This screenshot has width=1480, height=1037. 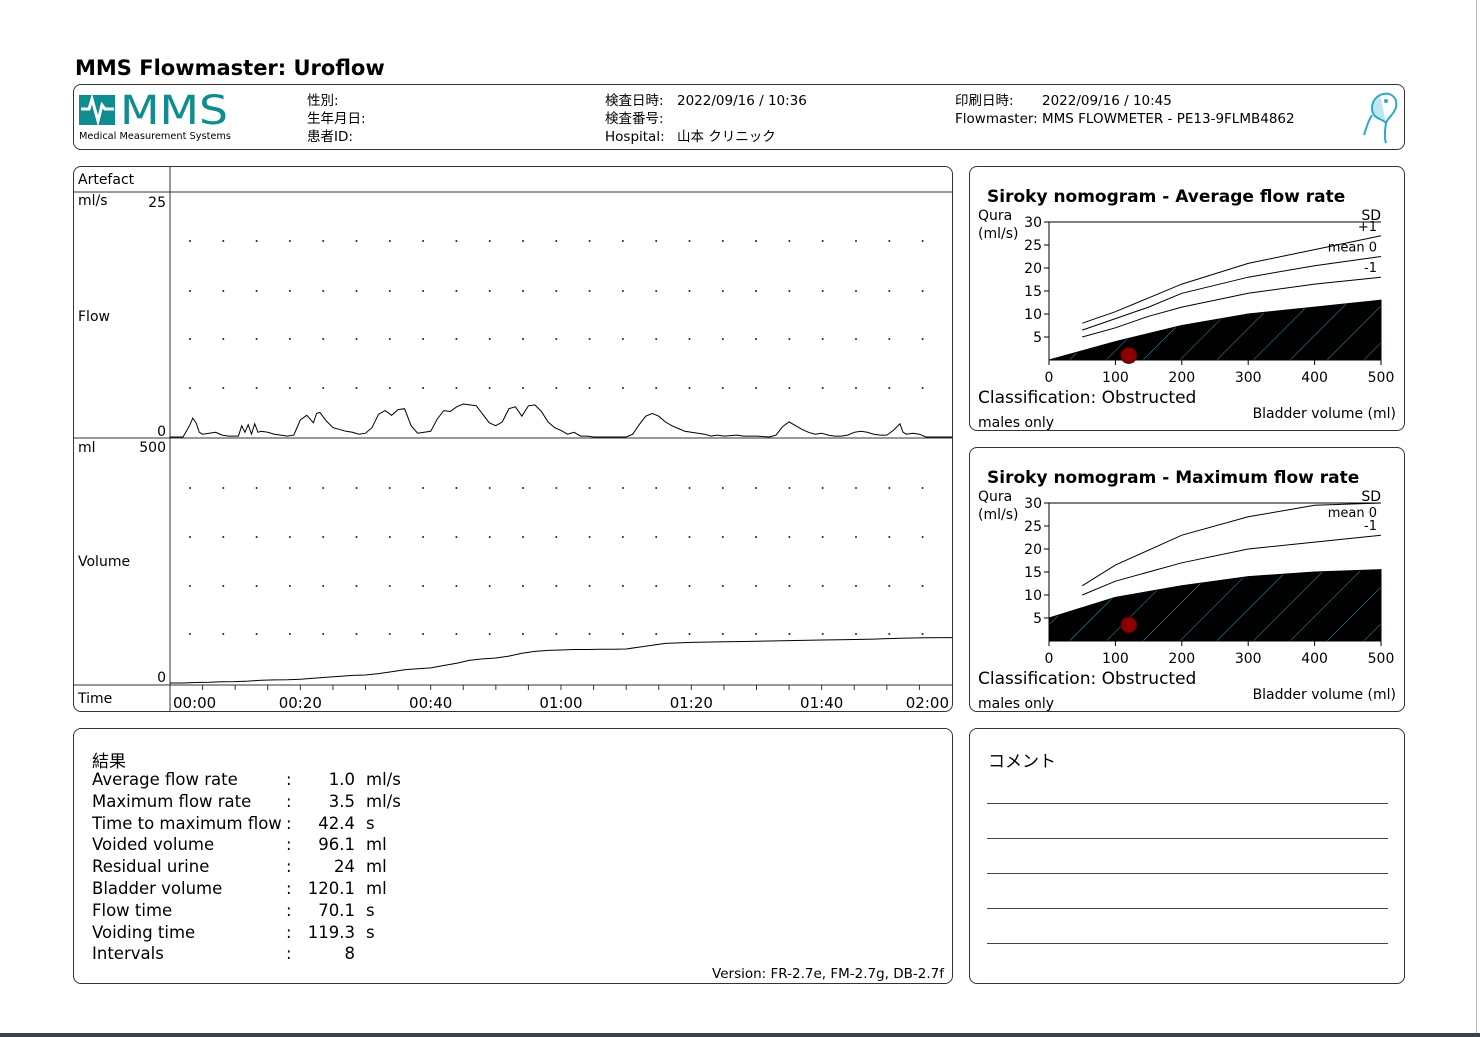 What do you see at coordinates (691, 703) in the screenshot?
I see `time-tick-label: 01:20` at bounding box center [691, 703].